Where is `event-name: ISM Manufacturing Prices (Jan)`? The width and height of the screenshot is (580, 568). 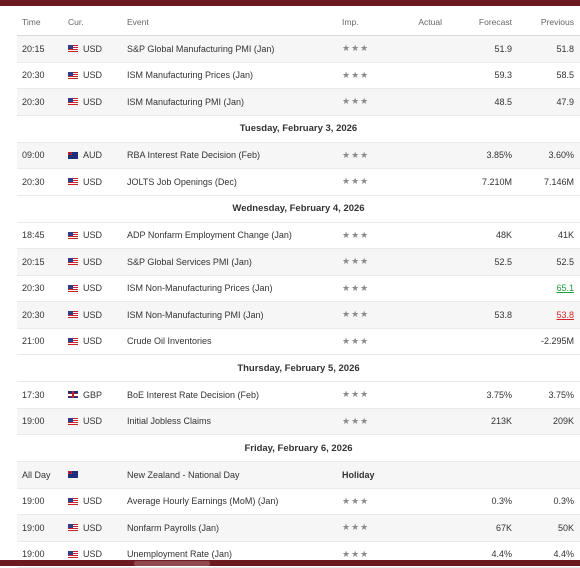 event-name: ISM Manufacturing Prices (Jan) is located at coordinates (234, 75).